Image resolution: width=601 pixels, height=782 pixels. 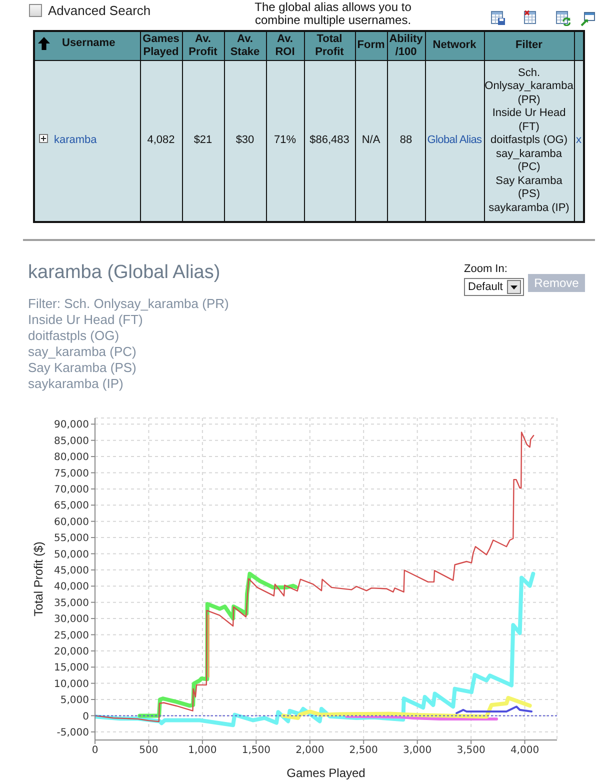 I want to click on text: 71%, so click(x=285, y=141).